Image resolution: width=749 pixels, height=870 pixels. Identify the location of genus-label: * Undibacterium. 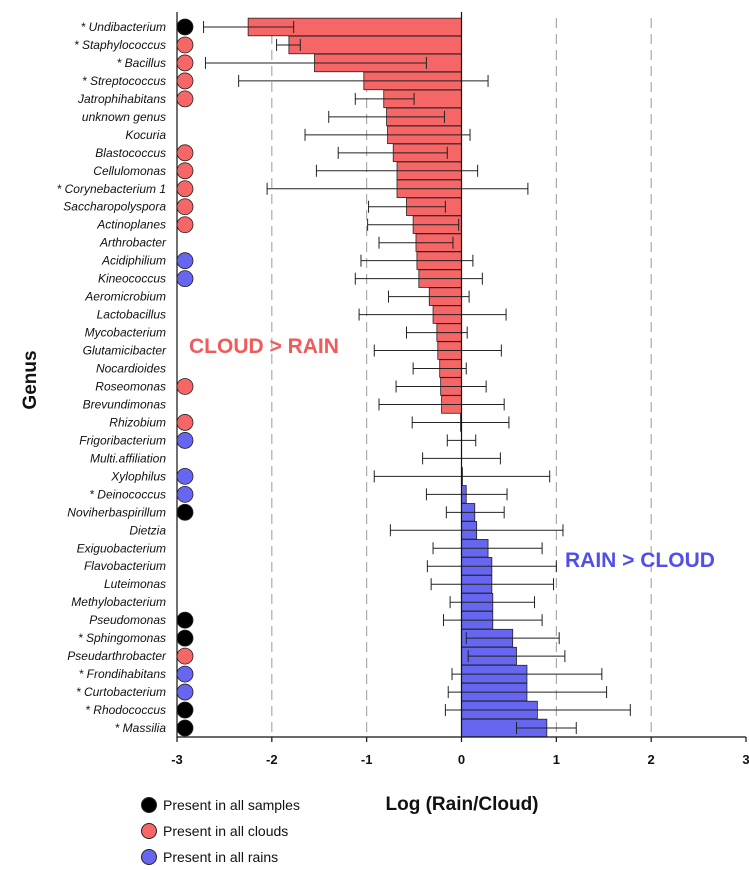
(123, 27).